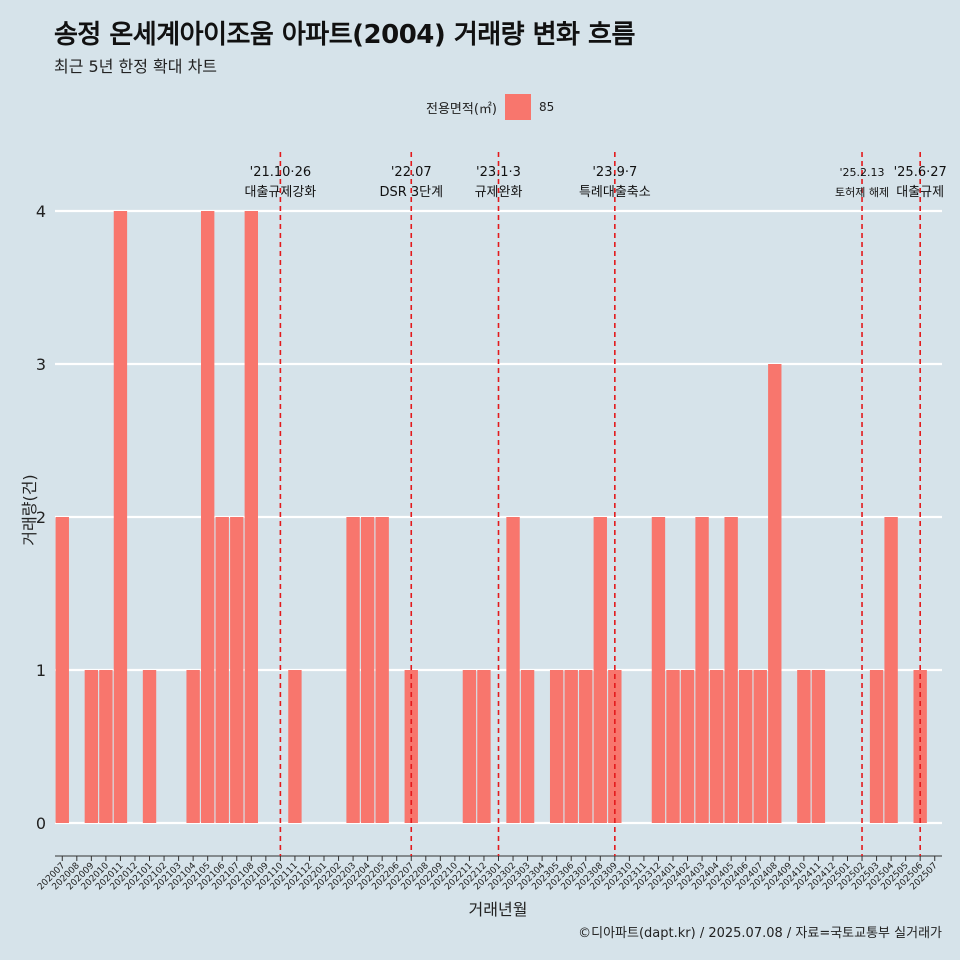 This screenshot has height=960, width=960. What do you see at coordinates (344, 35) in the screenshot?
I see `page-title: 송정 온세계아이조움 아파트(2004) 거래량 변화 흐름` at bounding box center [344, 35].